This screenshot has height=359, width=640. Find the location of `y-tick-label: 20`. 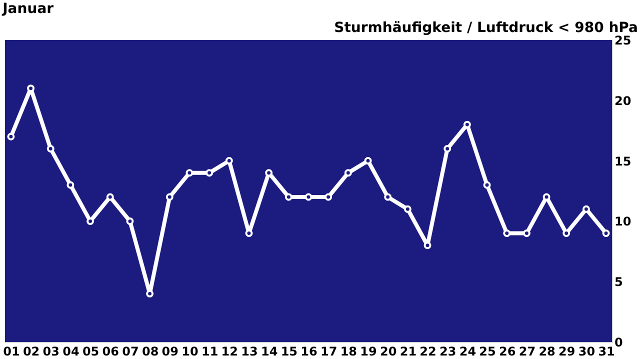

y-tick-label: 20 is located at coordinates (623, 101).